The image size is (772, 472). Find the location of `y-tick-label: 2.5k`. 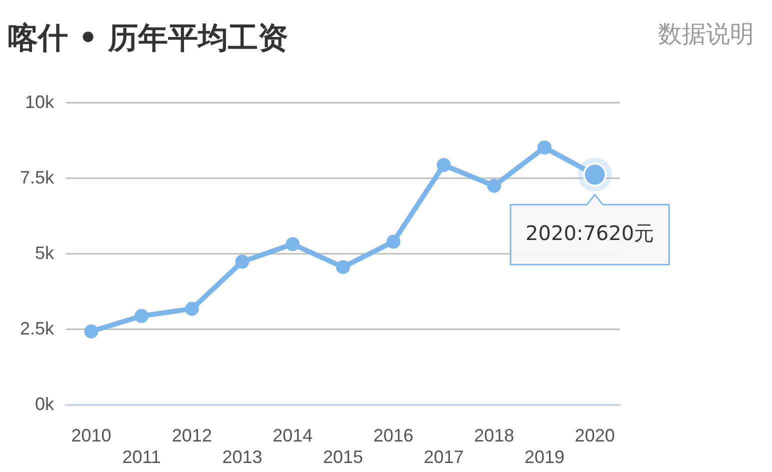

y-tick-label: 2.5k is located at coordinates (38, 328).